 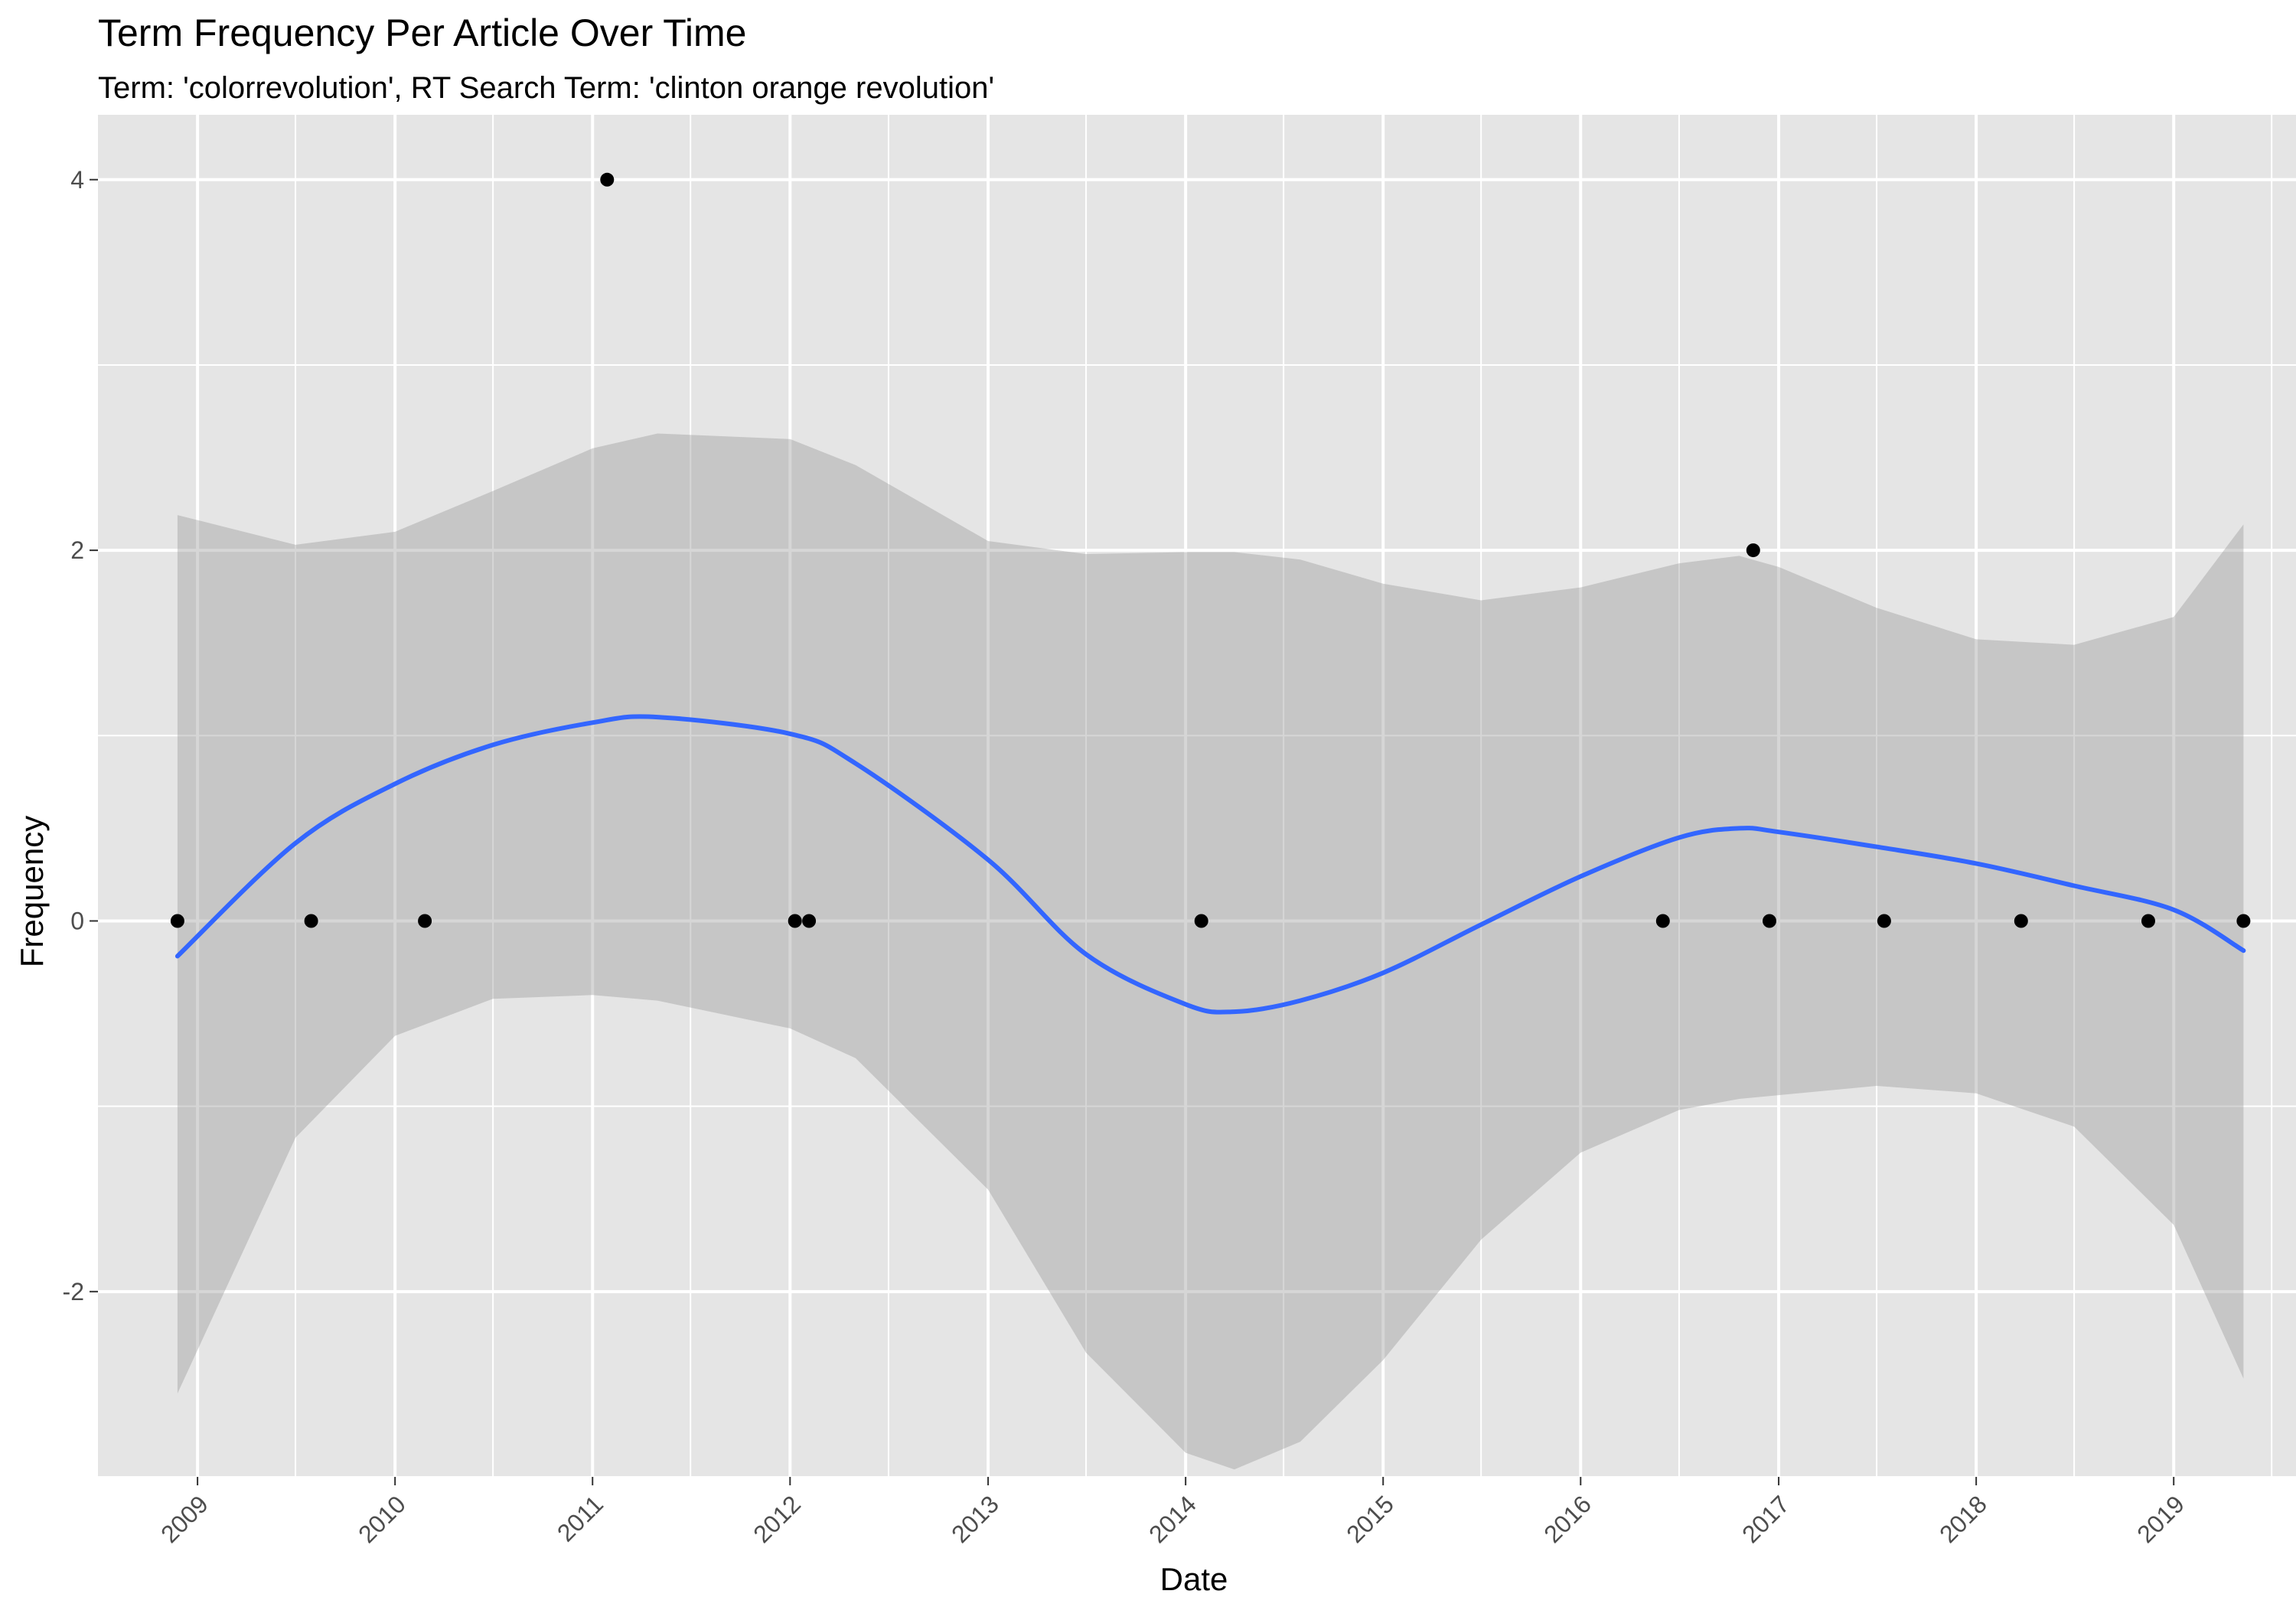 I want to click on y-tick-label: 0, so click(x=77, y=920).